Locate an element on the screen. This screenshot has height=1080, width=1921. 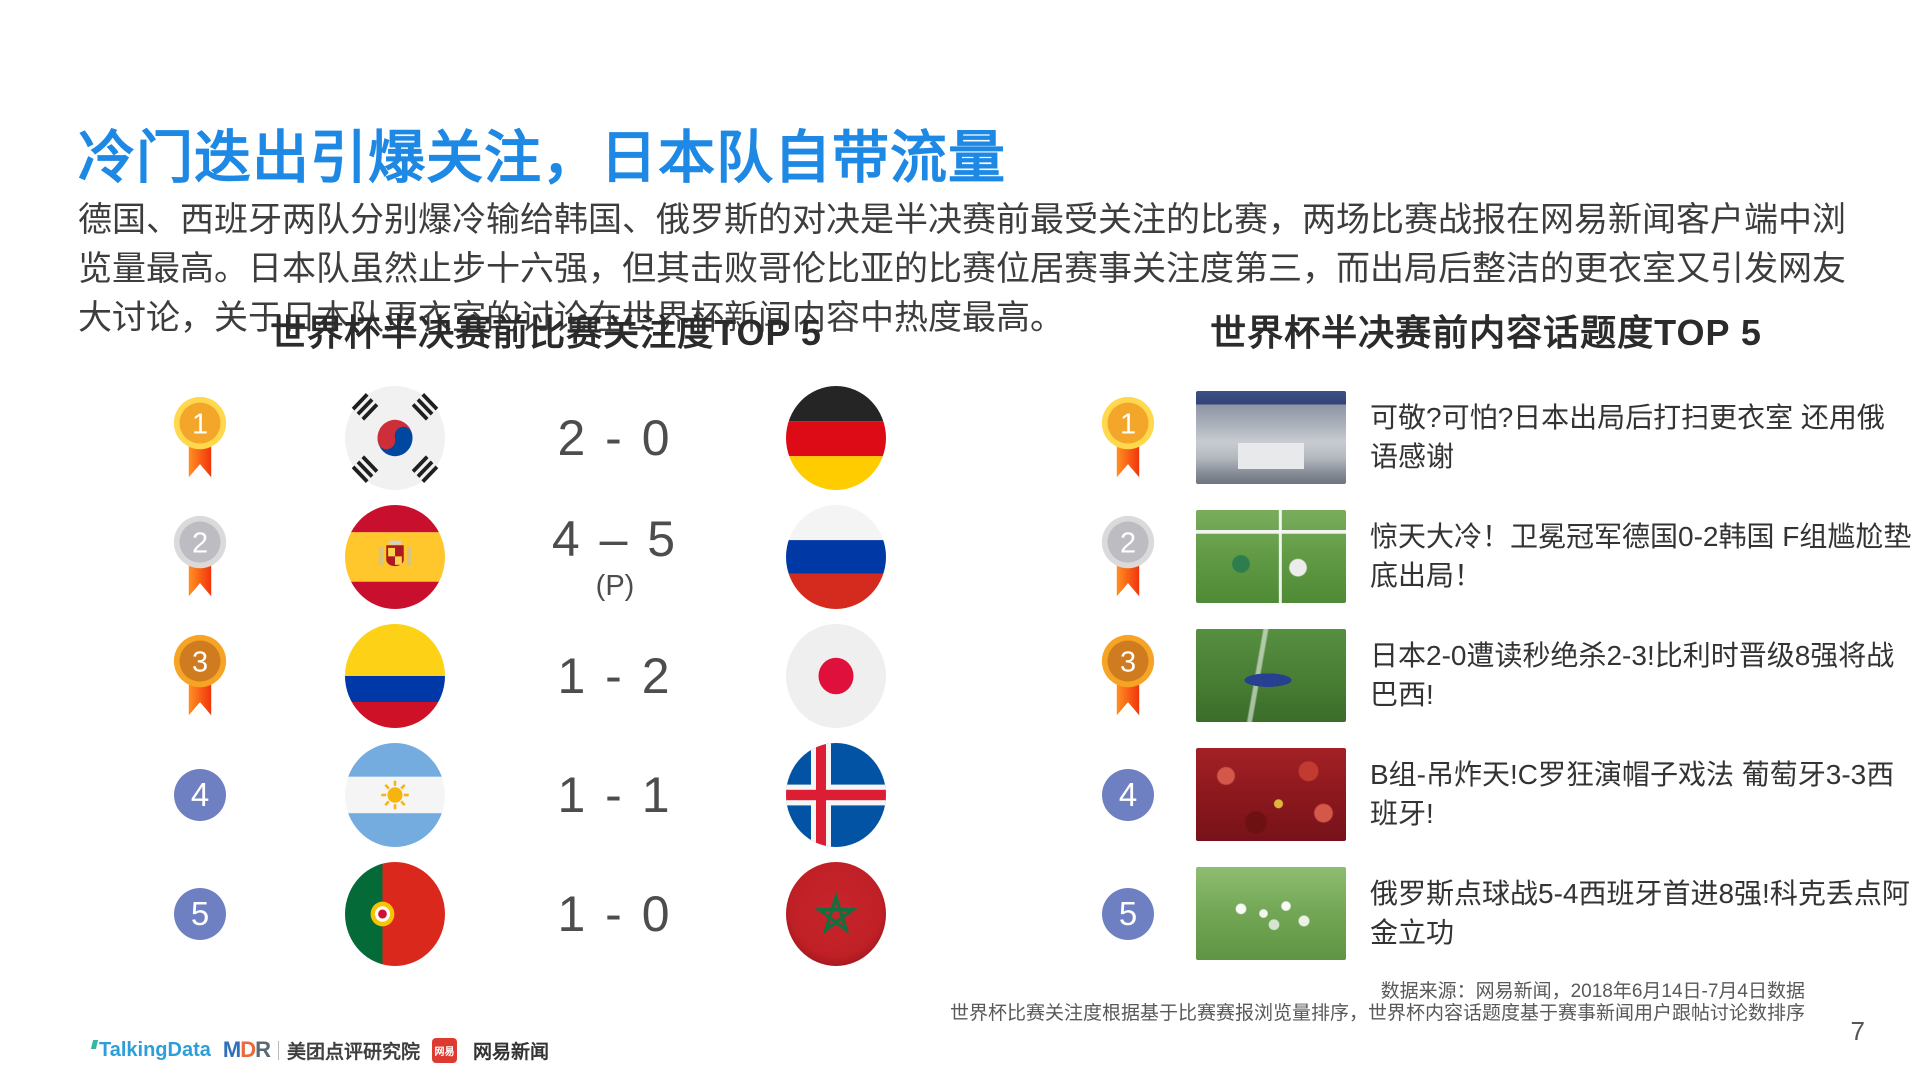
news-headline: B组-吊炸天!C罗狂演帽子戏法 葡萄牙3-3西班牙! is located at coordinates (1632, 794).